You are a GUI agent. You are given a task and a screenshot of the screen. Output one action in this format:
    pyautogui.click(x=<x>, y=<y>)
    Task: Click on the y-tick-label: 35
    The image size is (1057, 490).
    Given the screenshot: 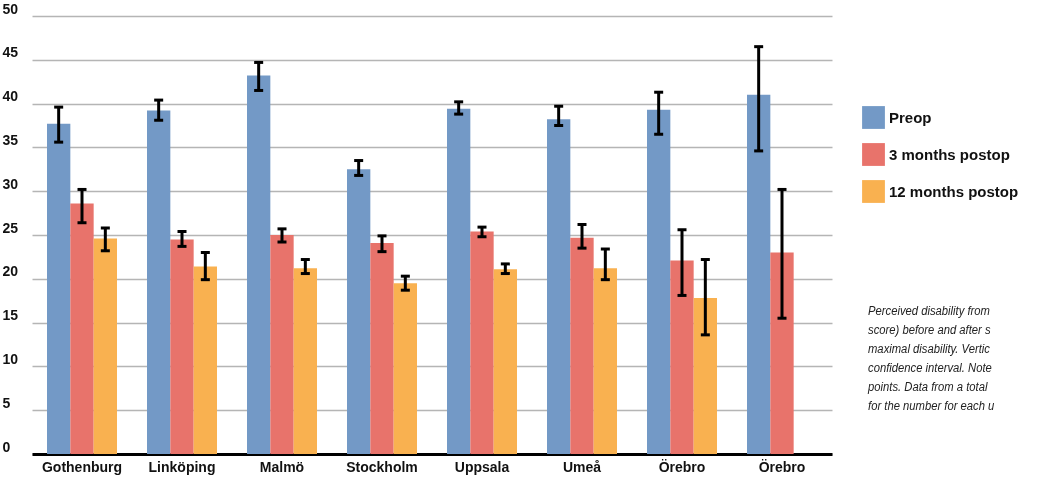 What is the action you would take?
    pyautogui.click(x=10, y=139)
    